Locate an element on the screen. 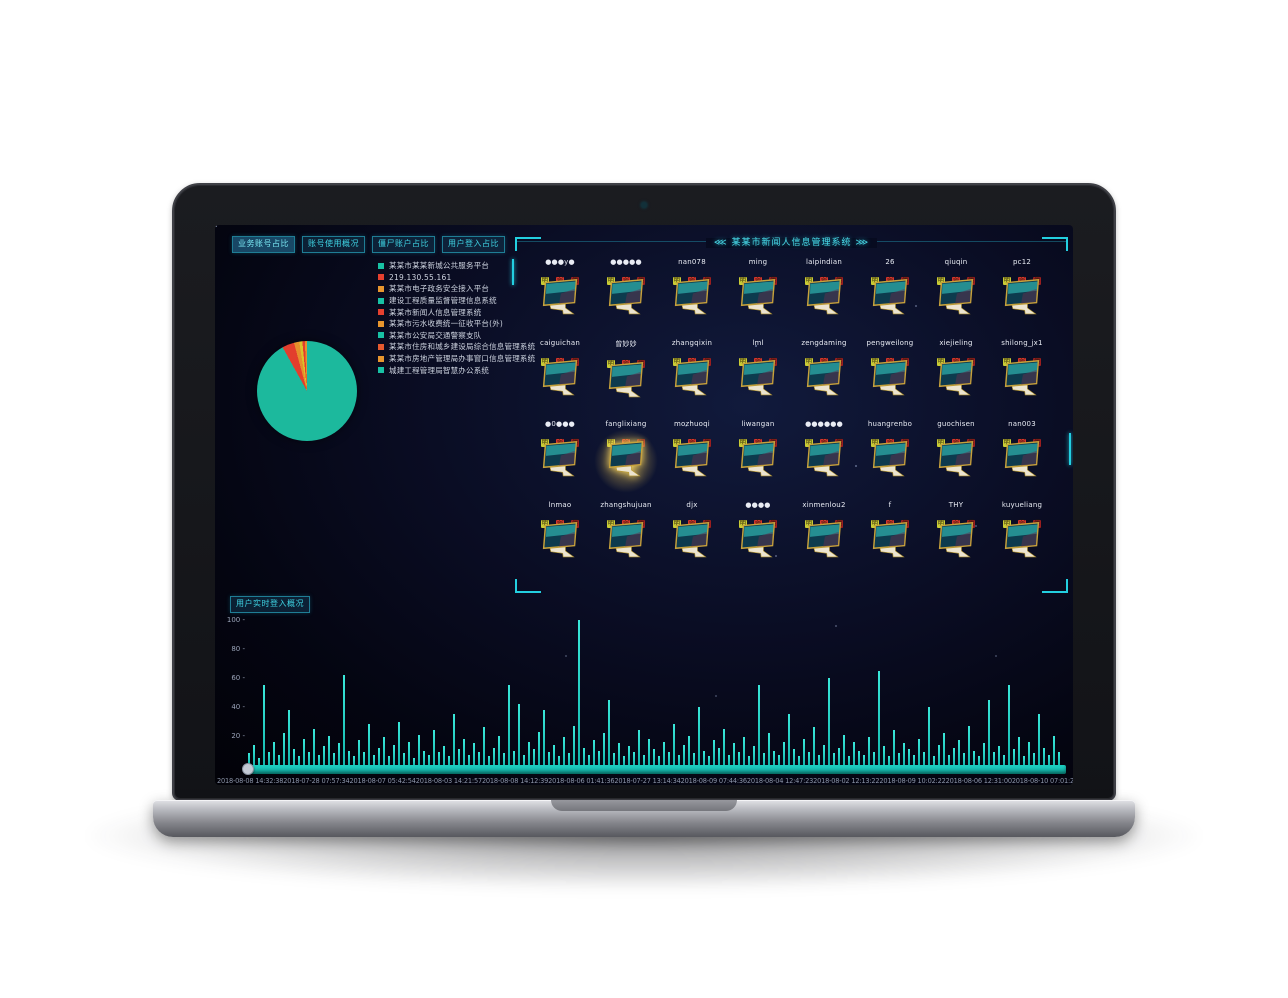 The width and height of the screenshot is (1288, 998). user-cell: qiuqin 明 弱 僵 is located at coordinates (956, 298).